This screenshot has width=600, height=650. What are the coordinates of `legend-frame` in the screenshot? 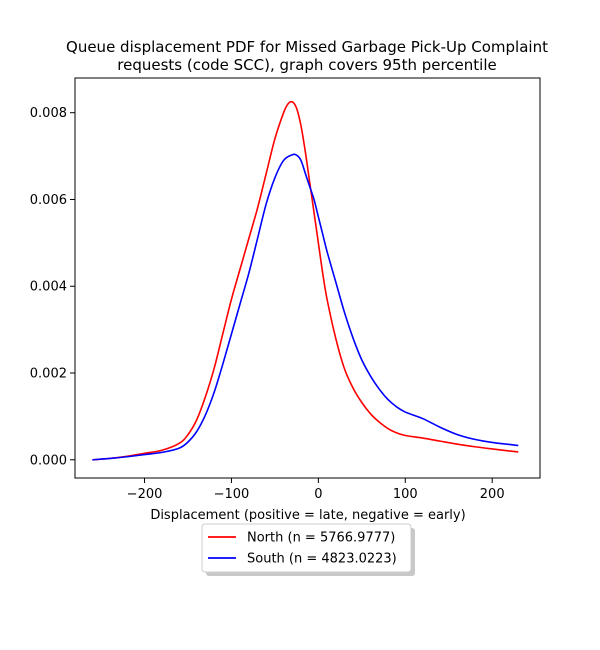 It's located at (306, 548).